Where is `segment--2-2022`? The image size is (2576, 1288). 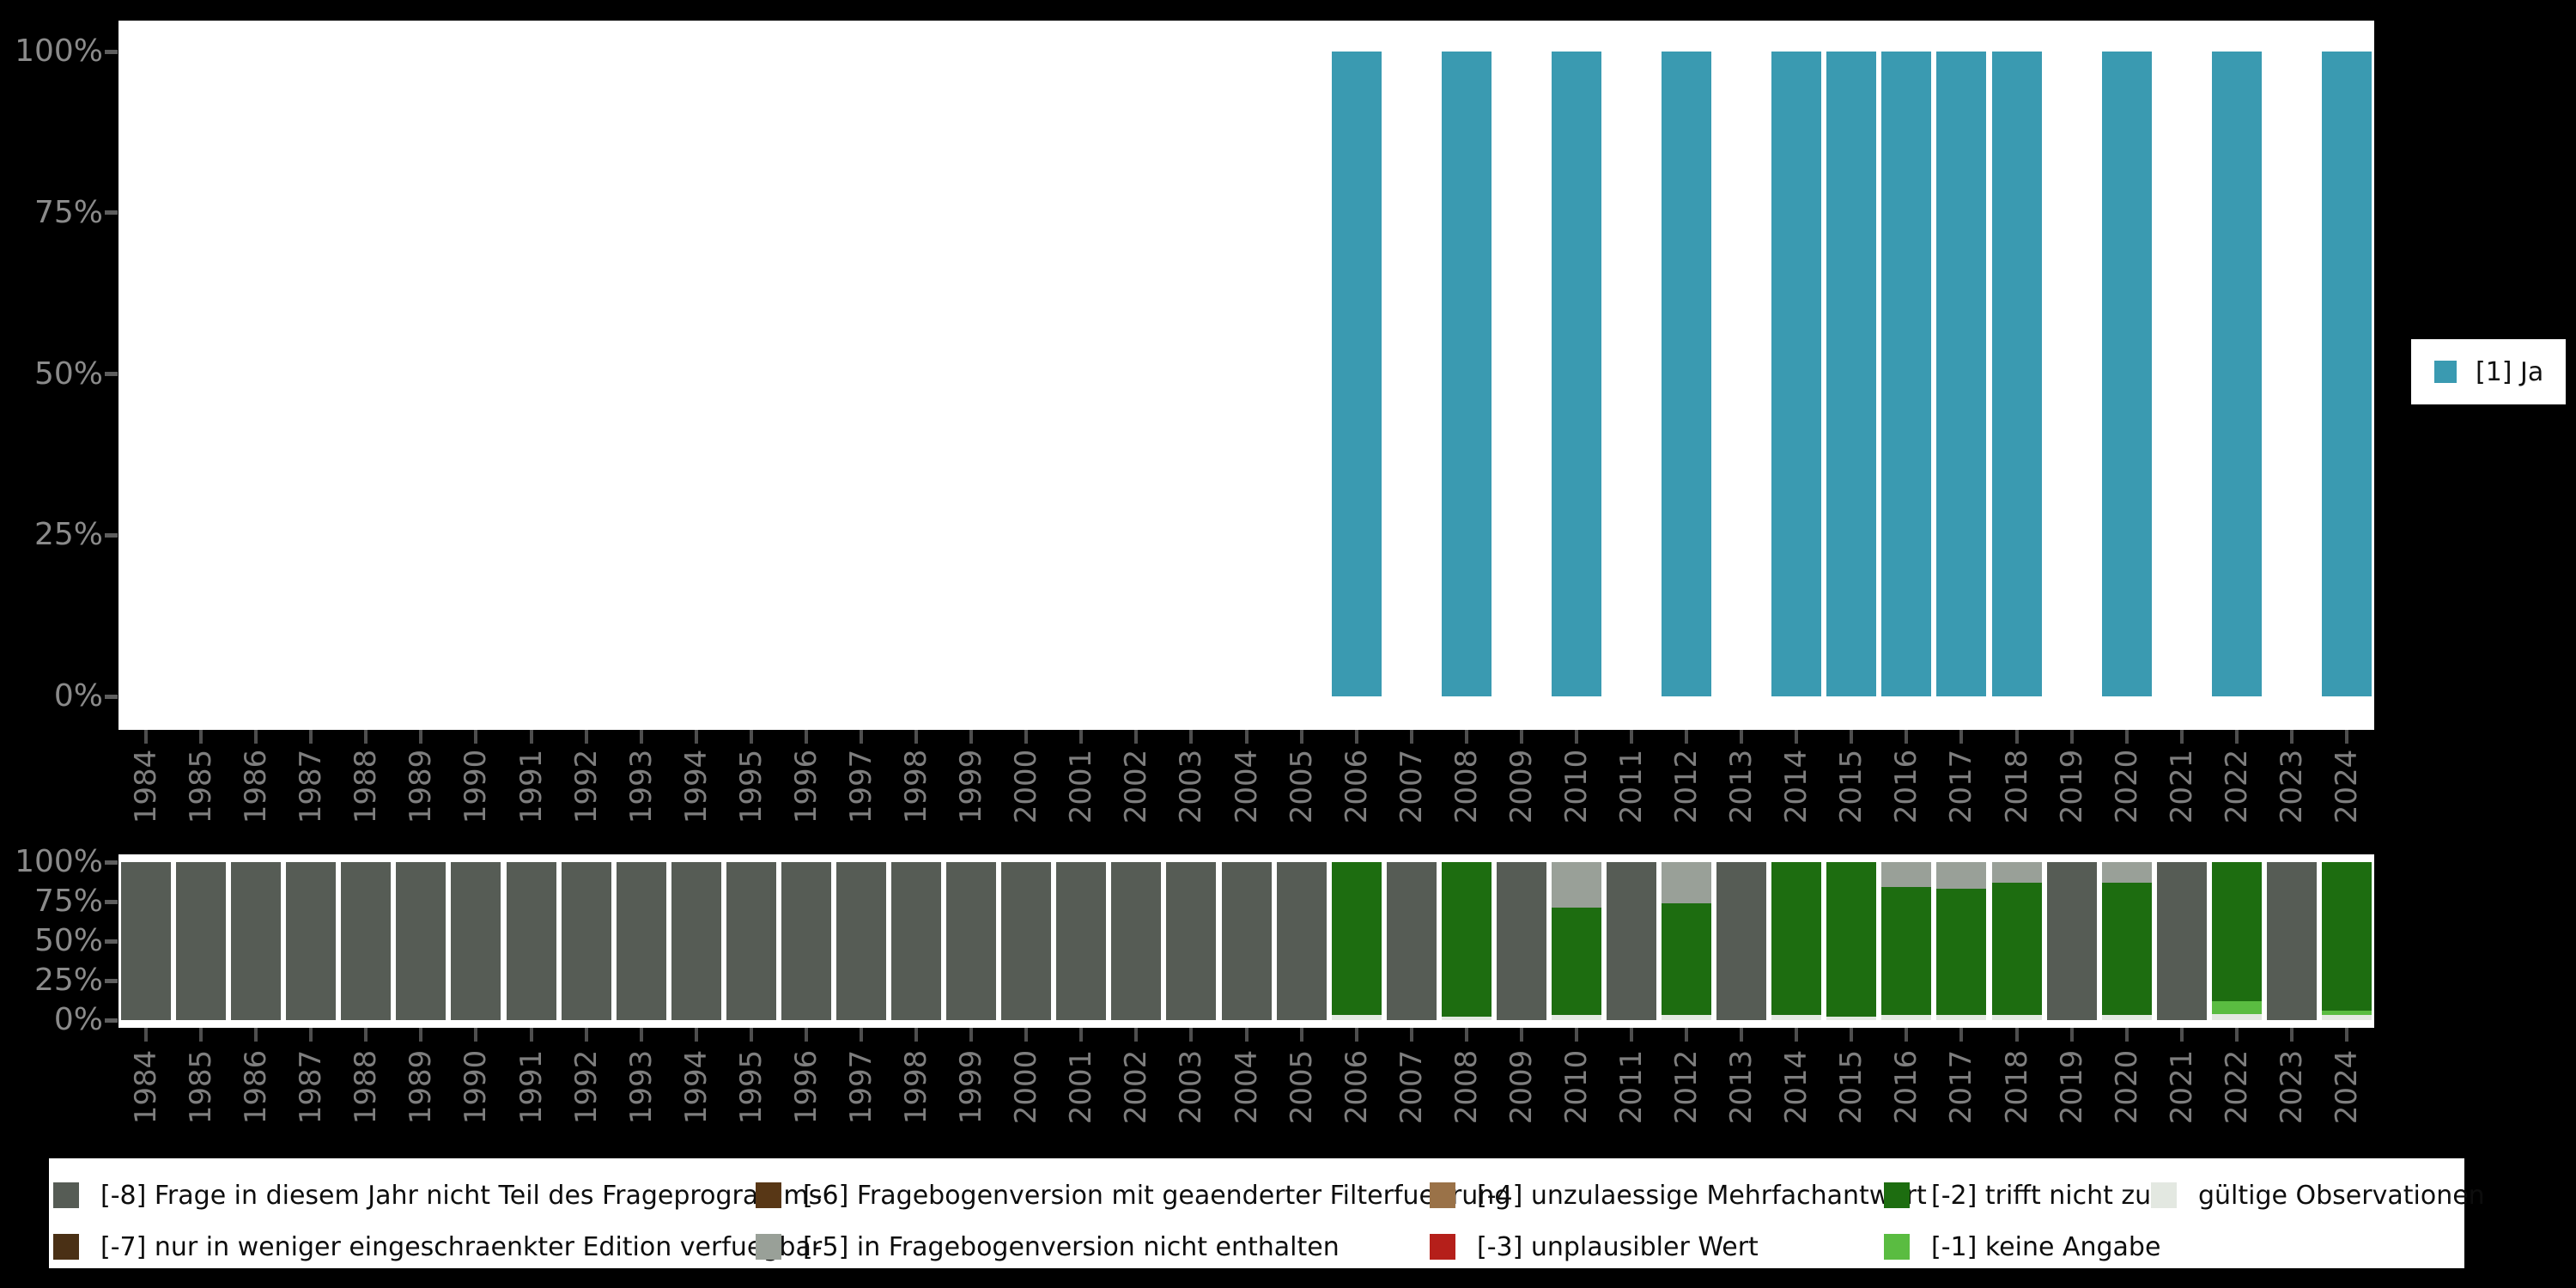 segment--2-2022 is located at coordinates (2236, 932).